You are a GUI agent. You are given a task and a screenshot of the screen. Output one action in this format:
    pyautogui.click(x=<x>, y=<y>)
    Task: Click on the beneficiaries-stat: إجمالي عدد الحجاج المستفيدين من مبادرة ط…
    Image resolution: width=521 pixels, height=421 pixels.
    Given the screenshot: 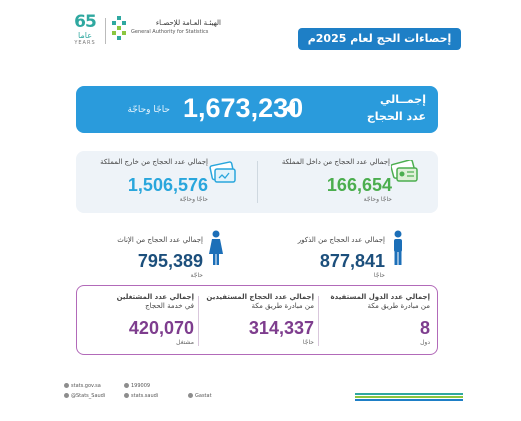 What is the action you would take?
    pyautogui.click(x=259, y=320)
    